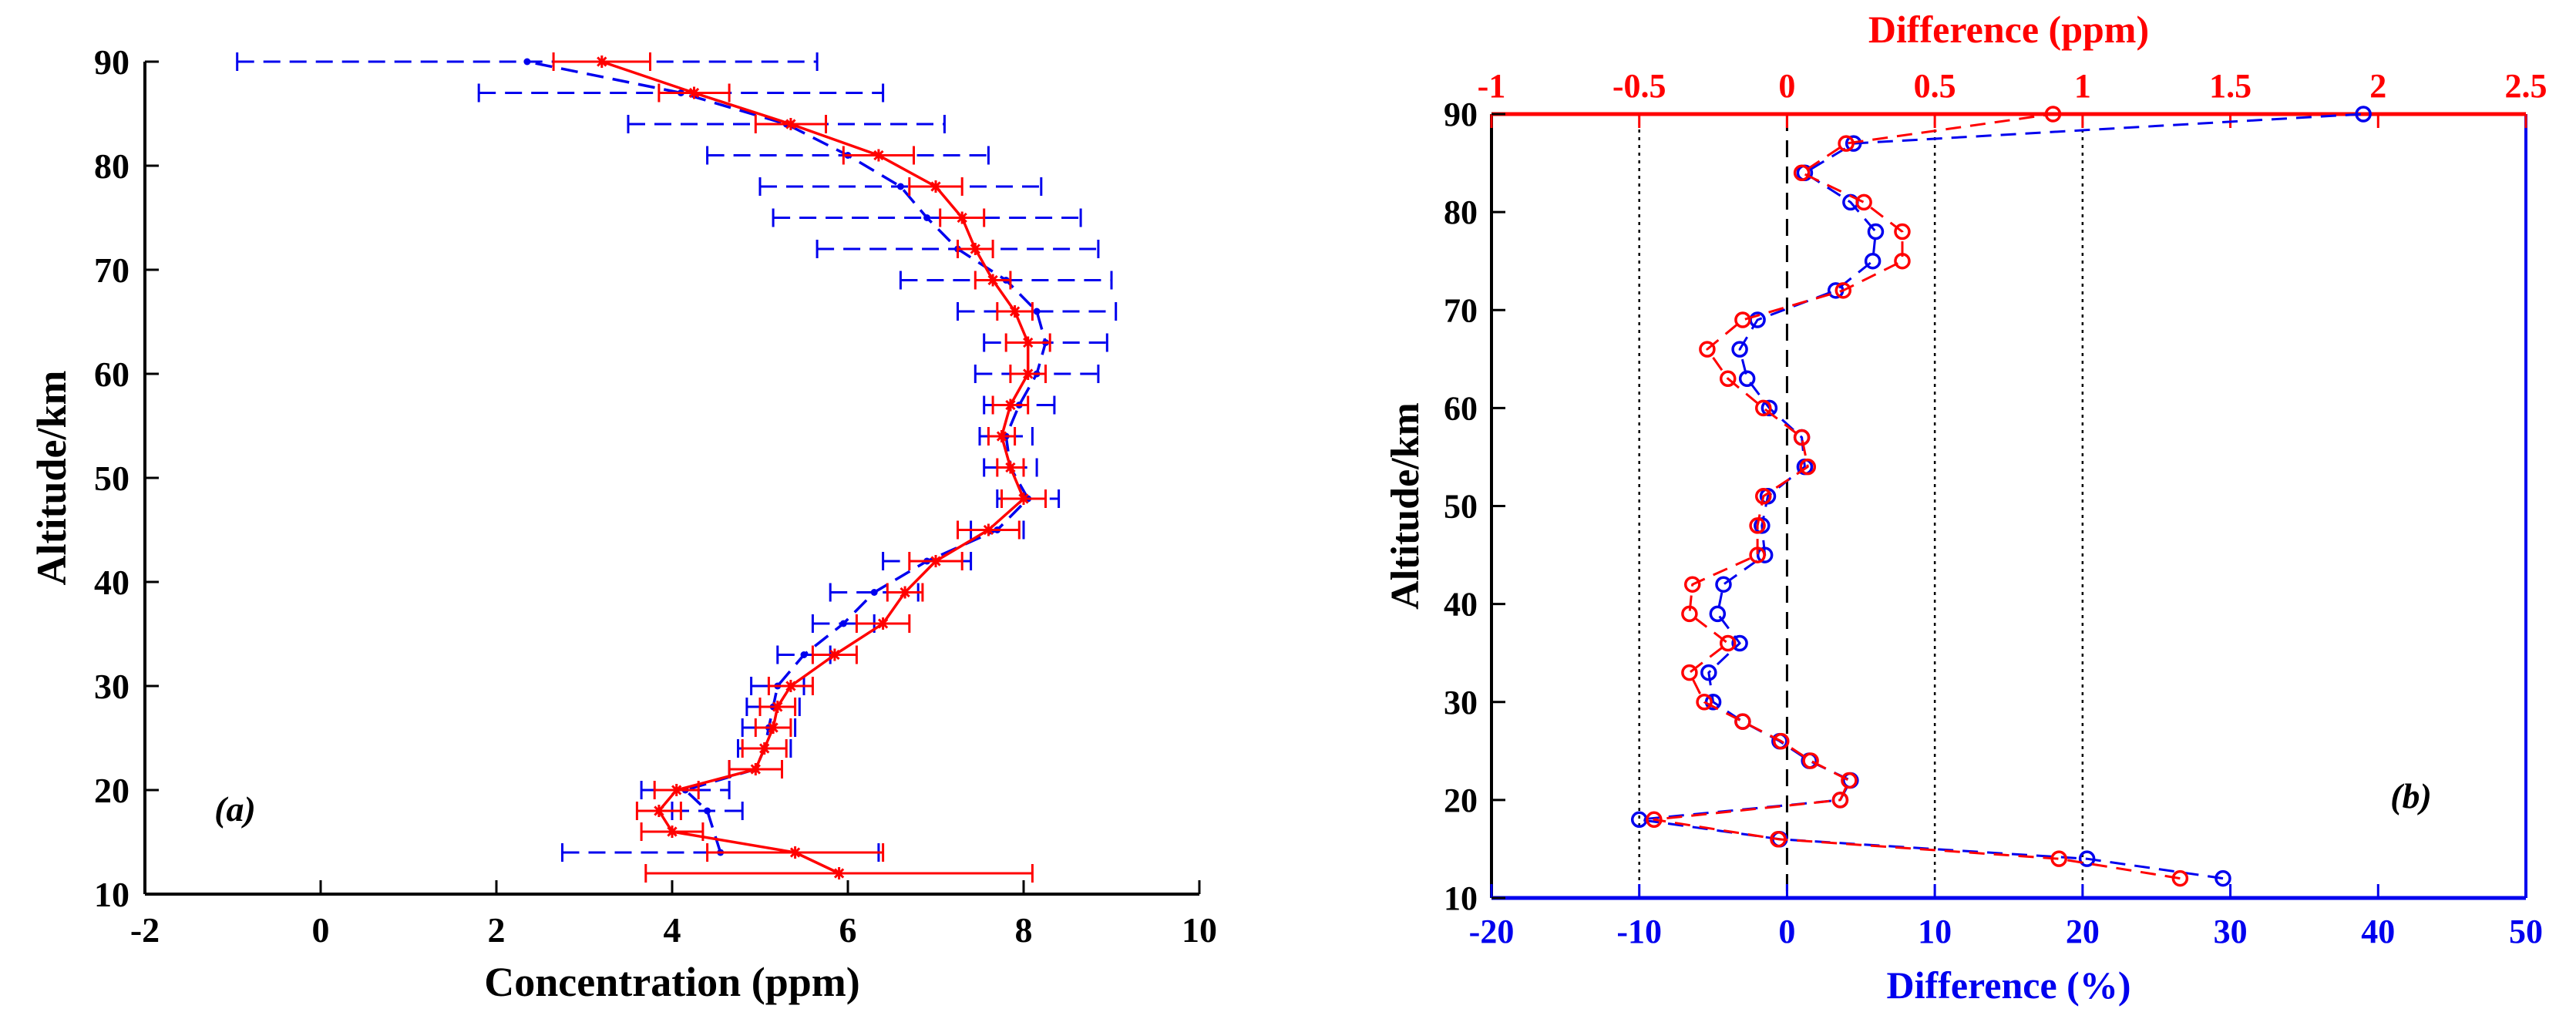 This screenshot has height=1029, width=2576. What do you see at coordinates (848, 930) in the screenshot?
I see `x-tick-label: 6` at bounding box center [848, 930].